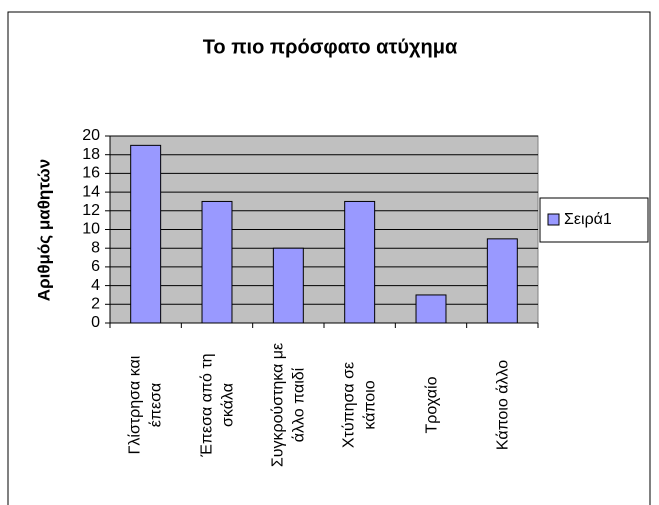 This screenshot has width=659, height=505. I want to click on y-tick-label: 4, so click(95, 285).